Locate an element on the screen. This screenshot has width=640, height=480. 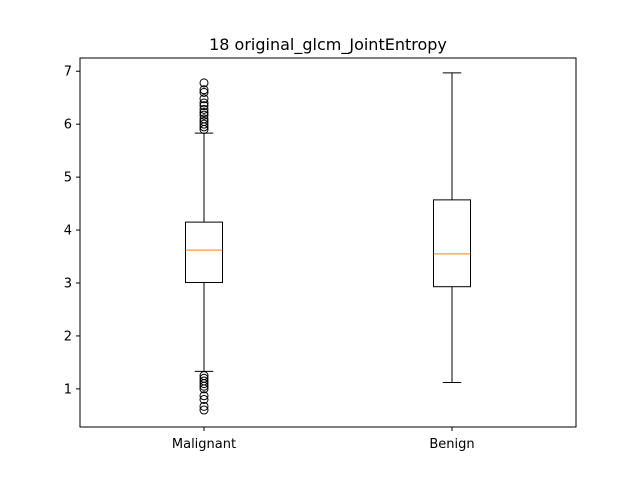
y-tick-label: 4 is located at coordinates (68, 231).